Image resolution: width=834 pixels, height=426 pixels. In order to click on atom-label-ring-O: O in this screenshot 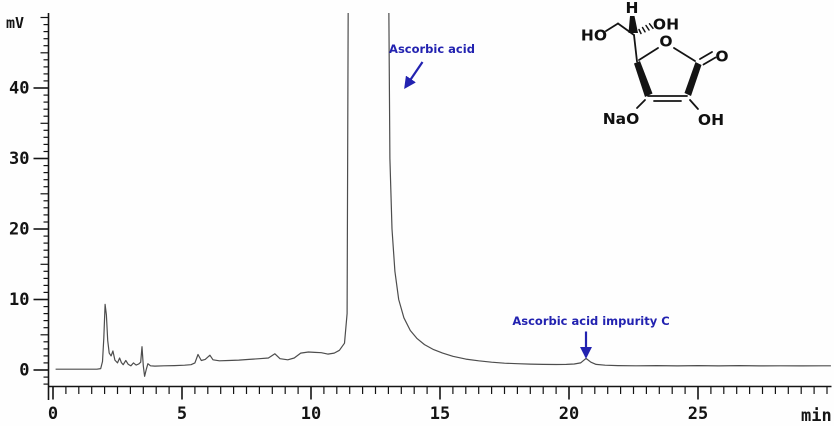, I will do `click(665, 42)`.